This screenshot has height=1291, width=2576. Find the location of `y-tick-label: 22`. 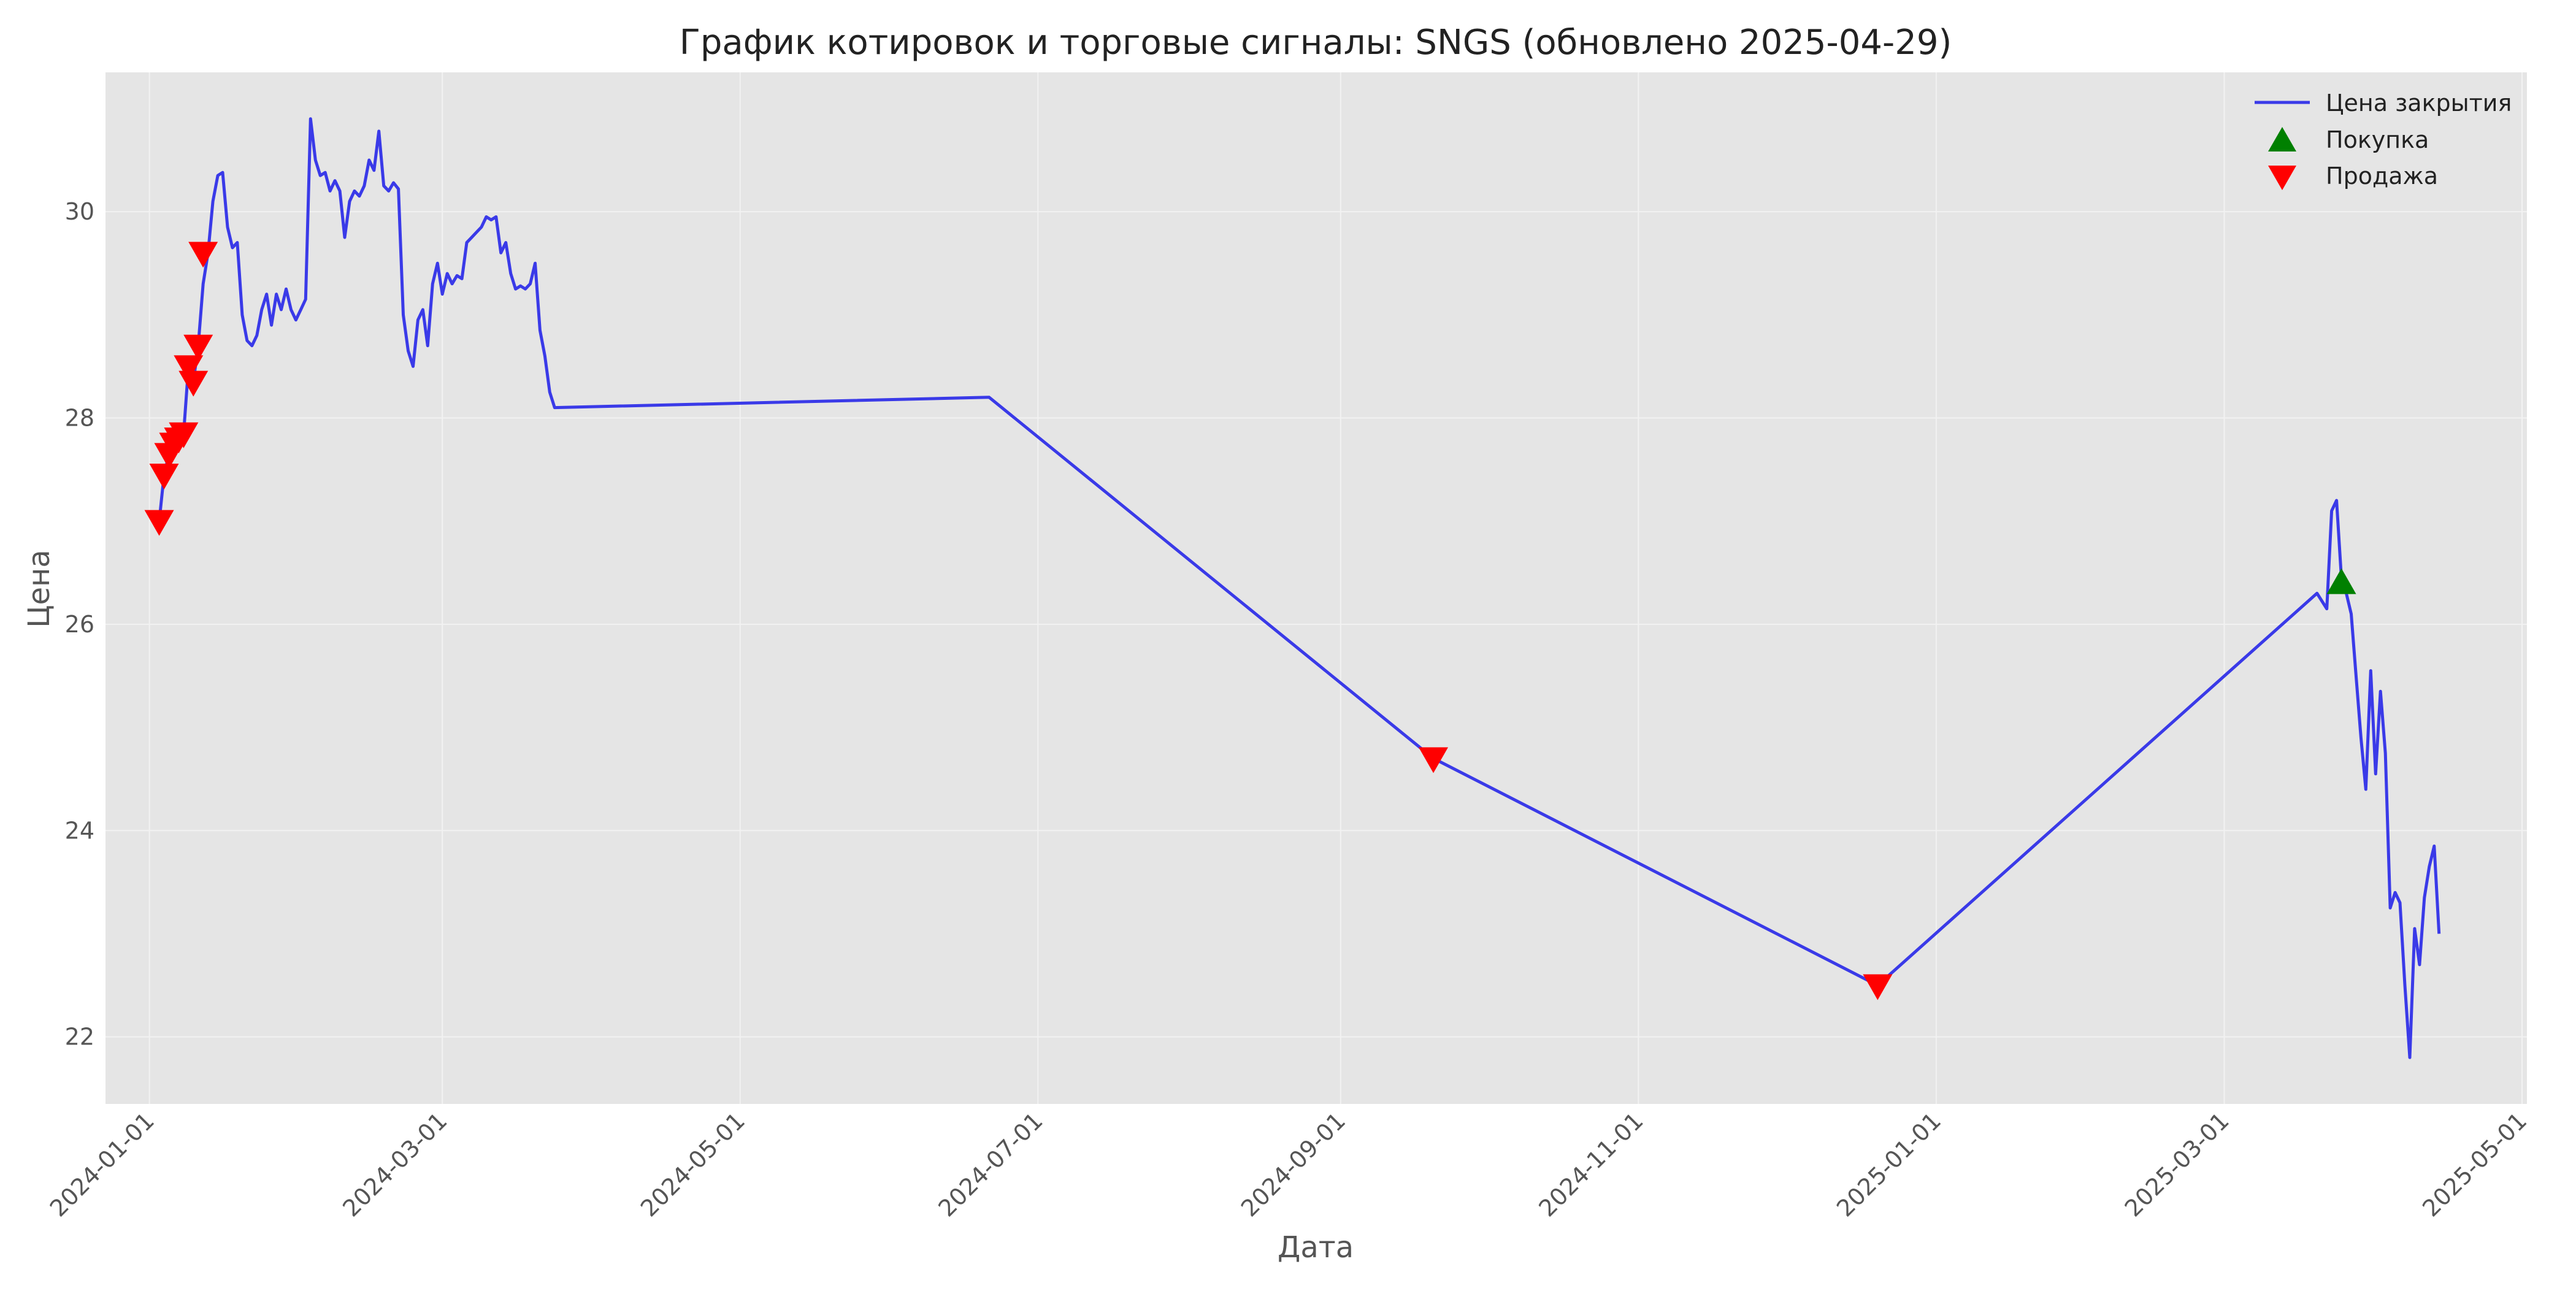

y-tick-label: 22 is located at coordinates (79, 1037).